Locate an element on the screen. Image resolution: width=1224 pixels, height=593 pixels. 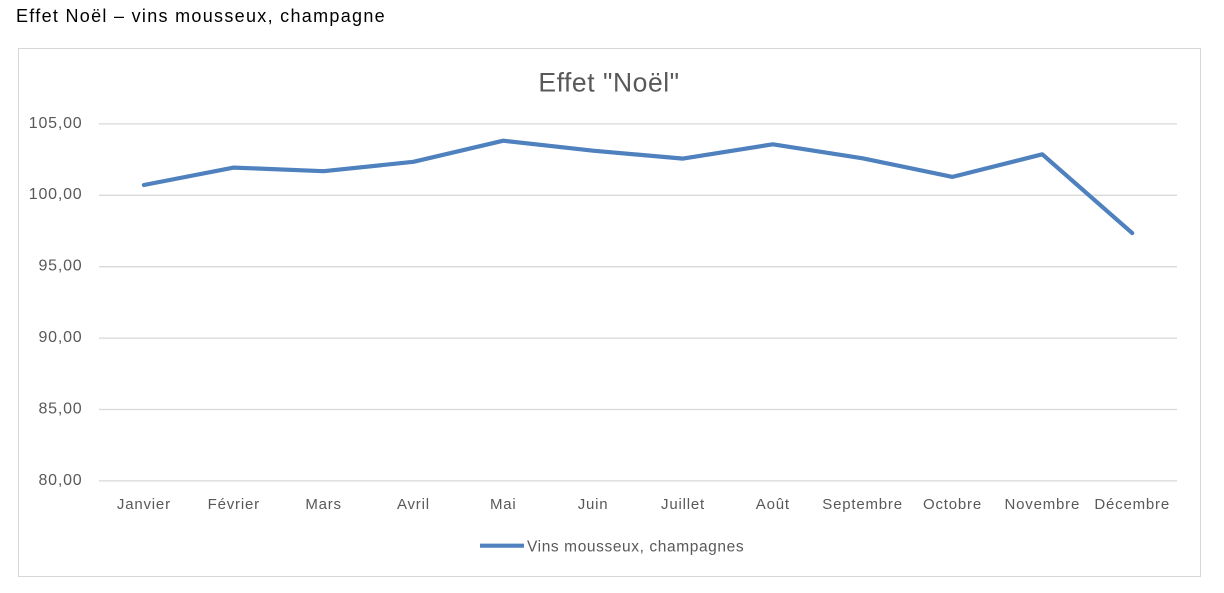
svg-text: Décembre is located at coordinates (1132, 504).